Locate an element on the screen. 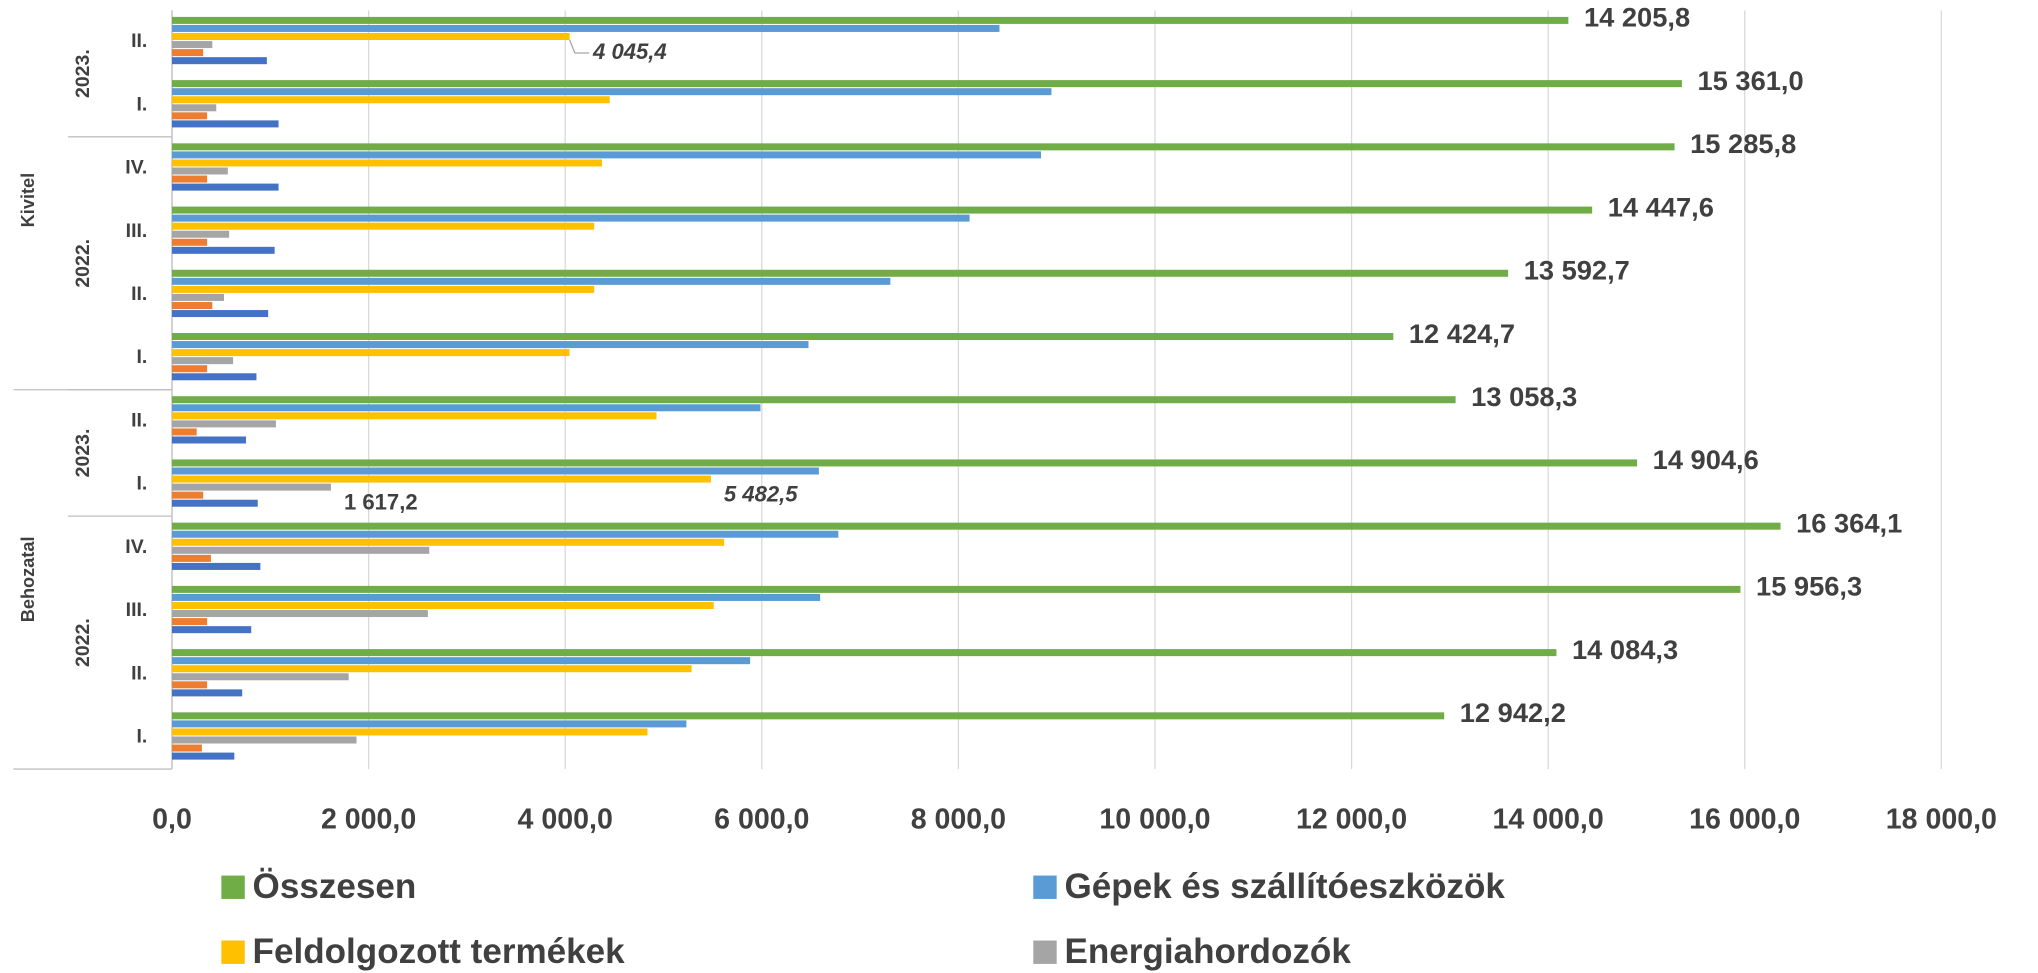  x-tick-label: 2 000,0 is located at coordinates (368, 820).